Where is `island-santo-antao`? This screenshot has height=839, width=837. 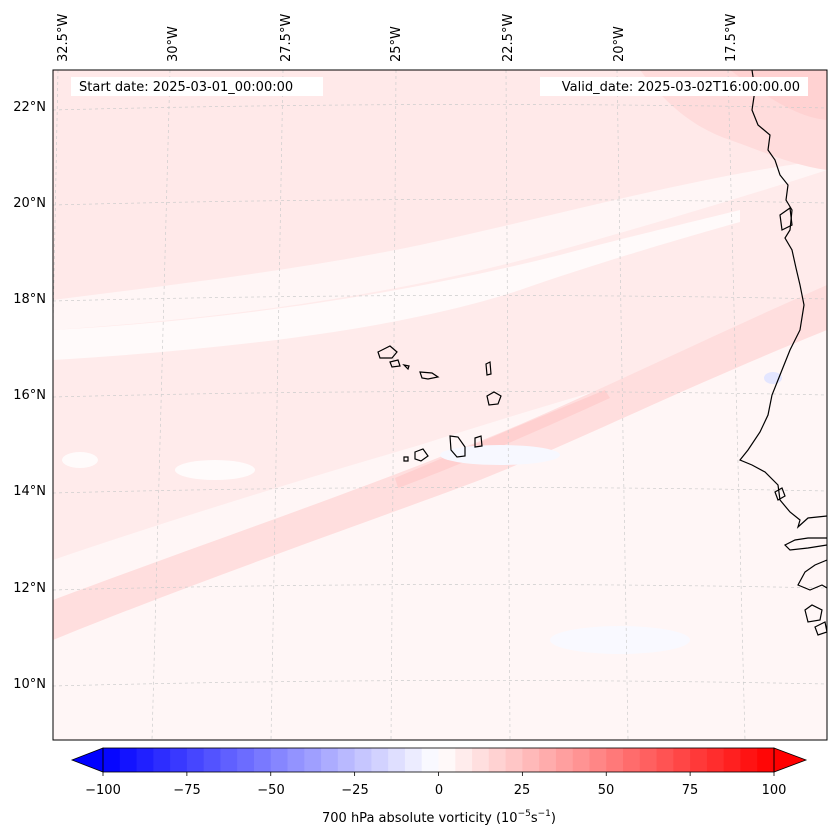
island-santo-antao is located at coordinates (387, 352).